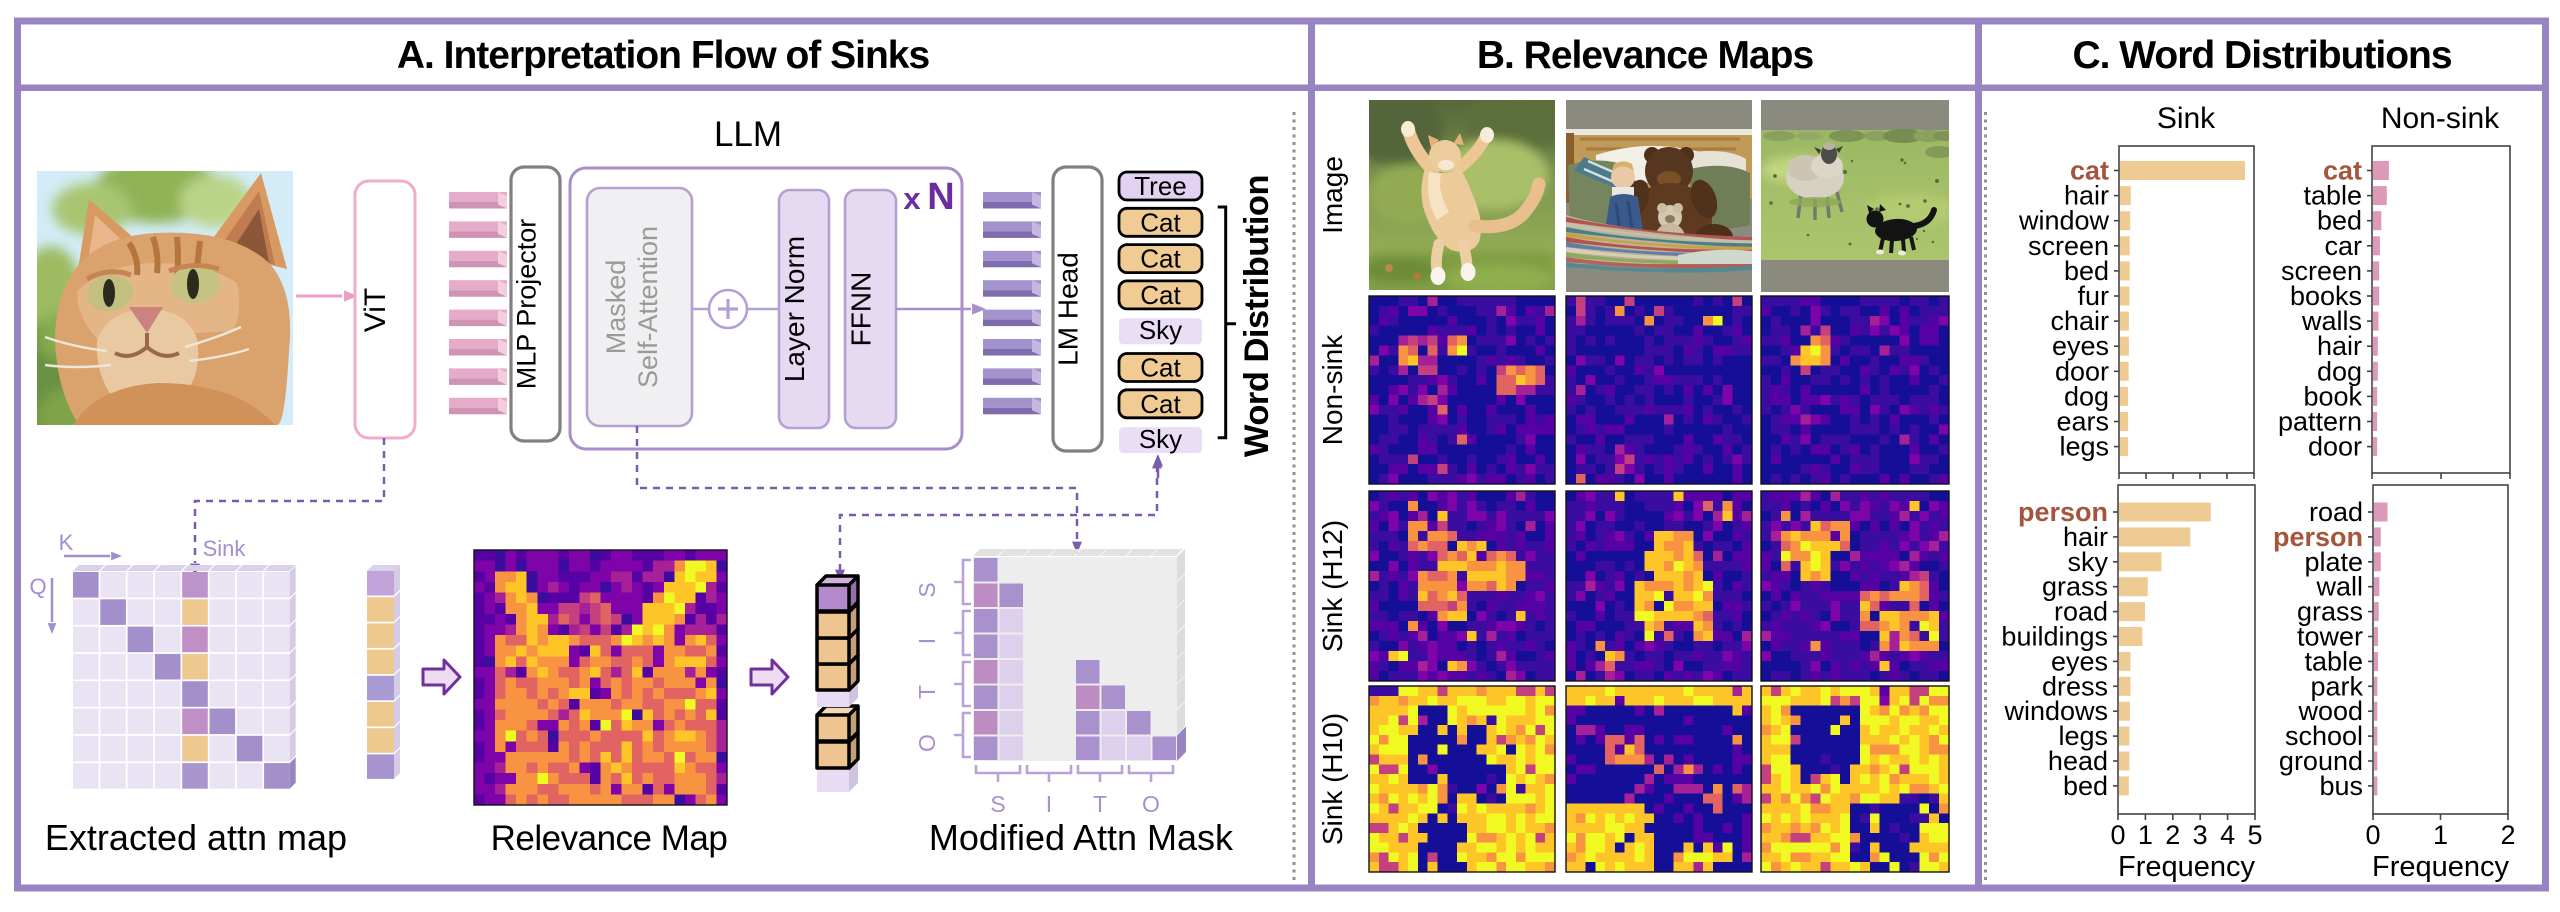 This screenshot has height=912, width=2560. I want to click on svg-text: K, so click(66, 542).